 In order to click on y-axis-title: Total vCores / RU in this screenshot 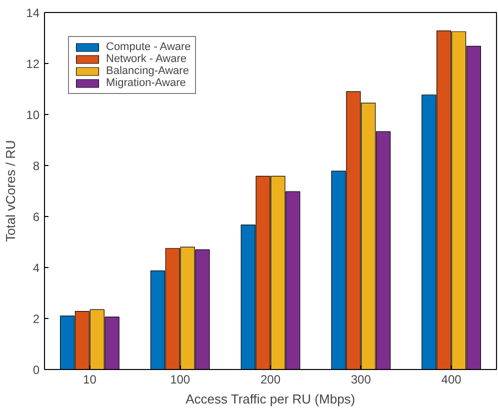, I will do `click(10, 191)`.